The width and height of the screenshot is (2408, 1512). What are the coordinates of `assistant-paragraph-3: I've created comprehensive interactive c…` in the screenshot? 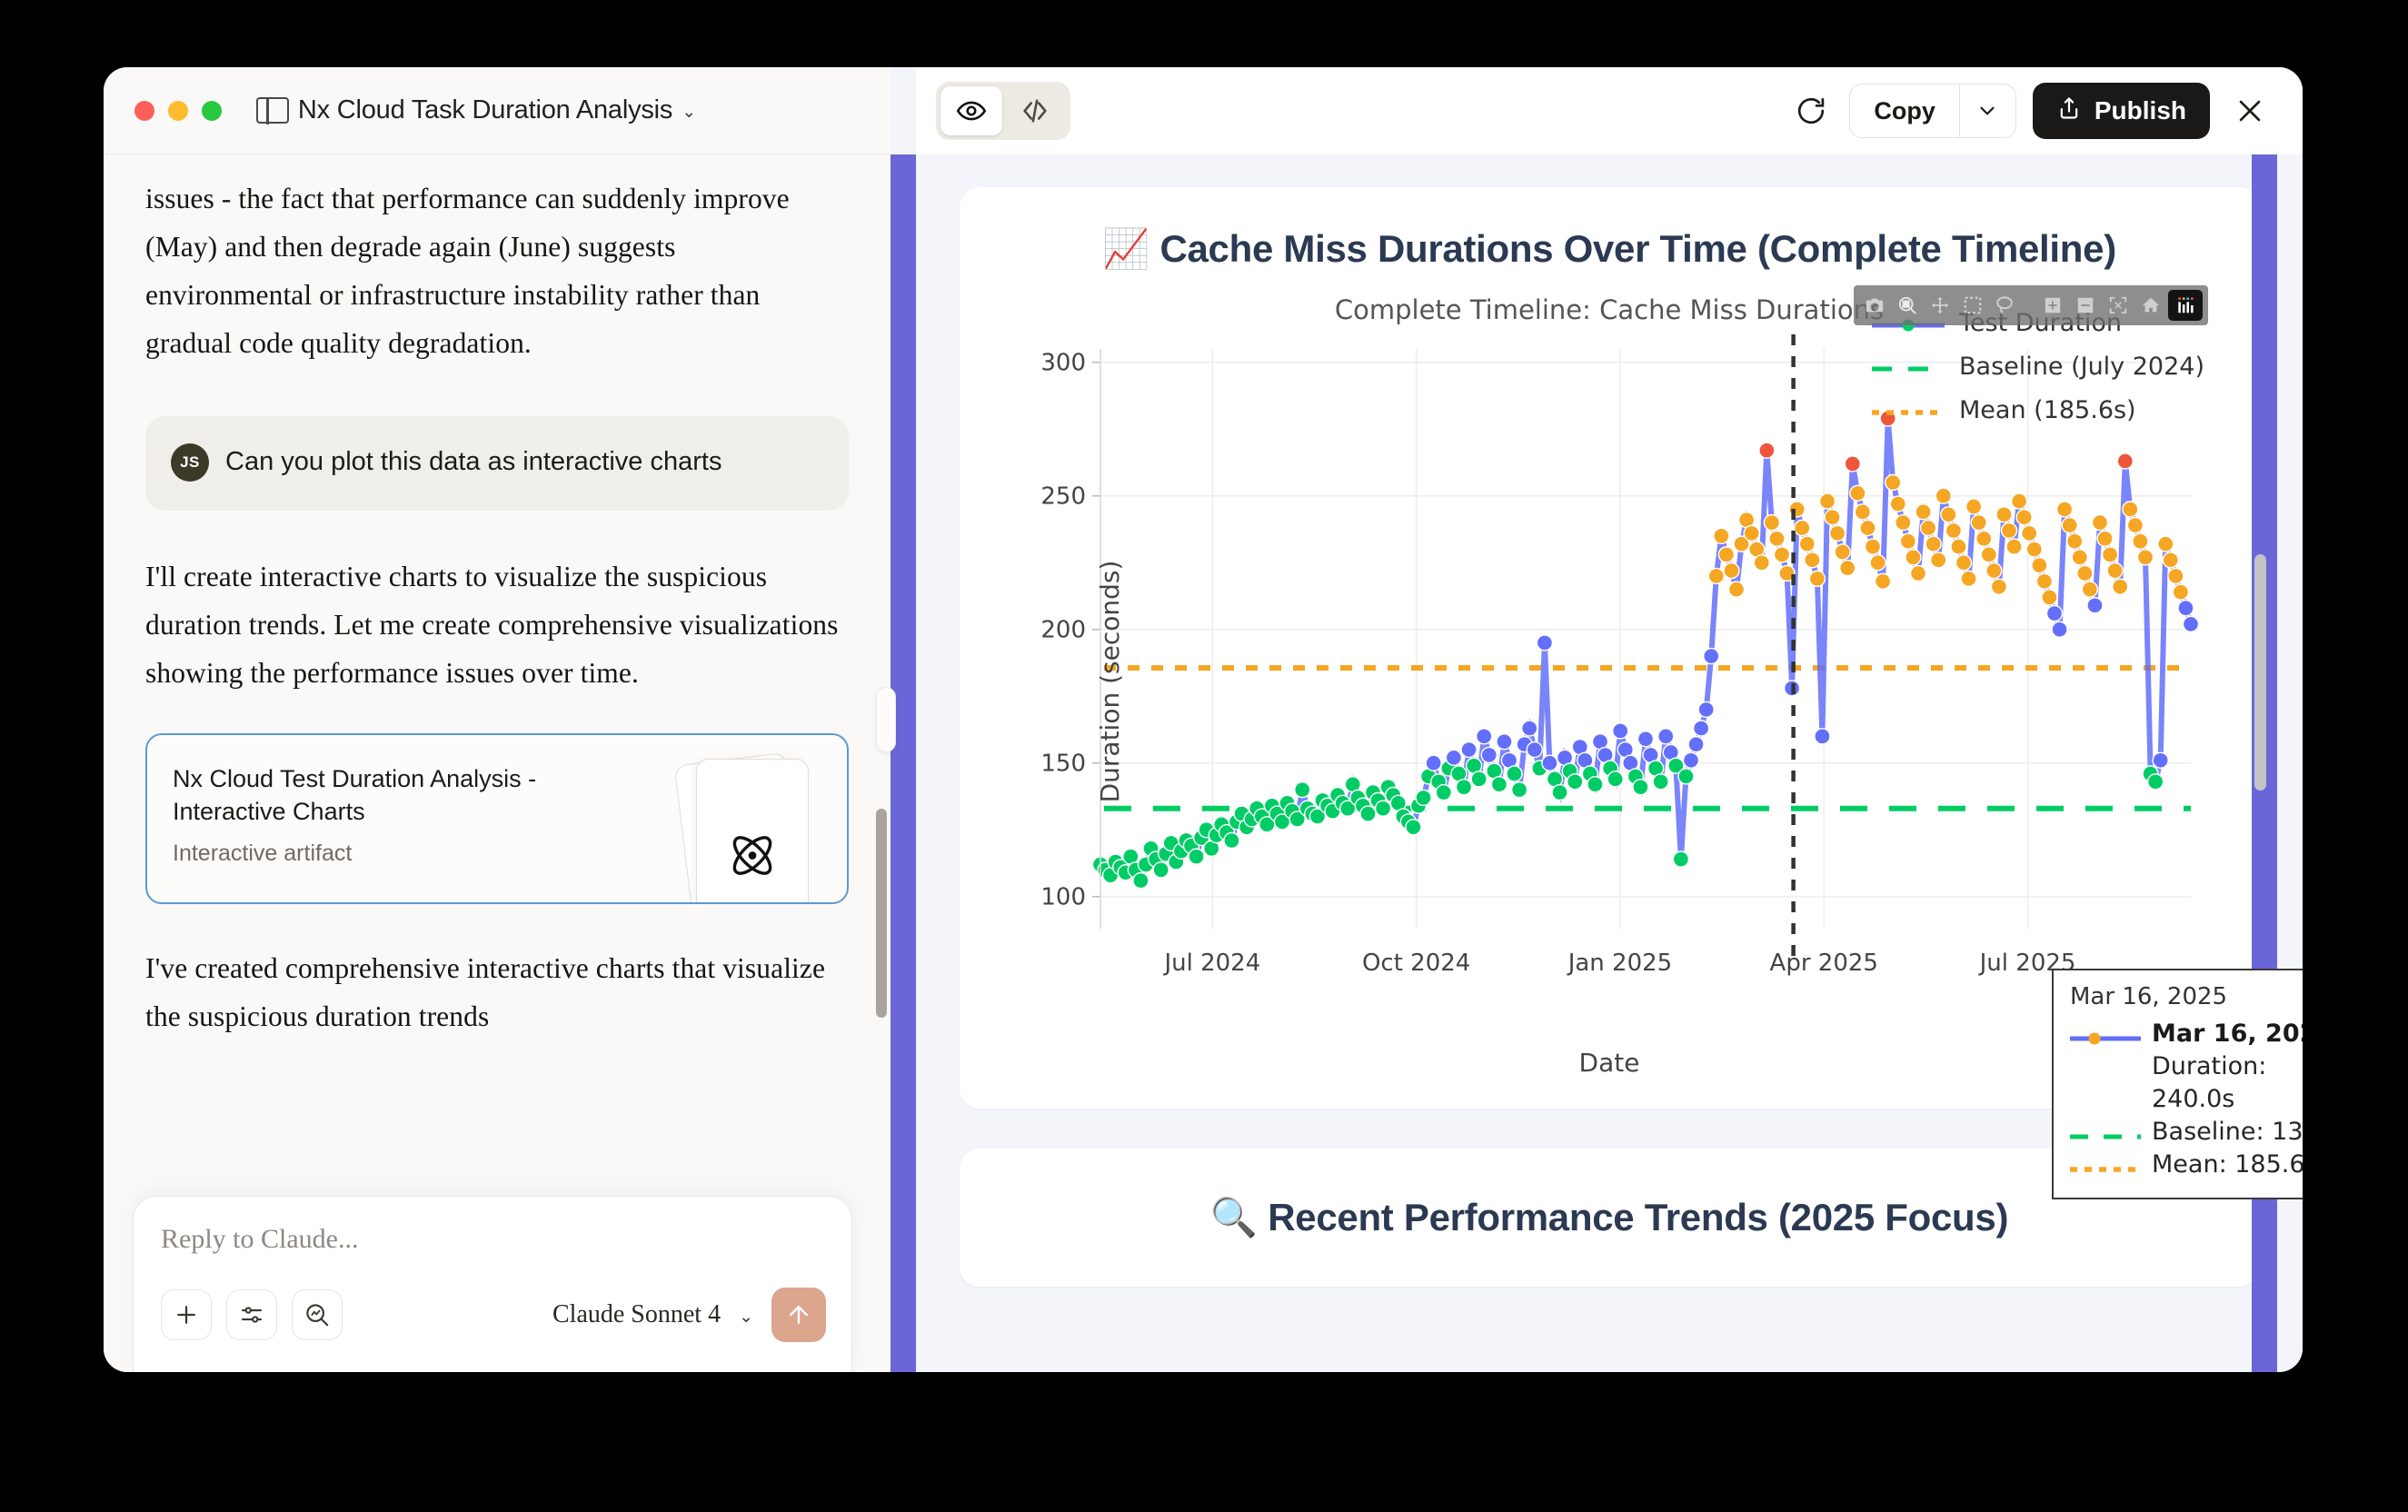 It's located at (486, 992).